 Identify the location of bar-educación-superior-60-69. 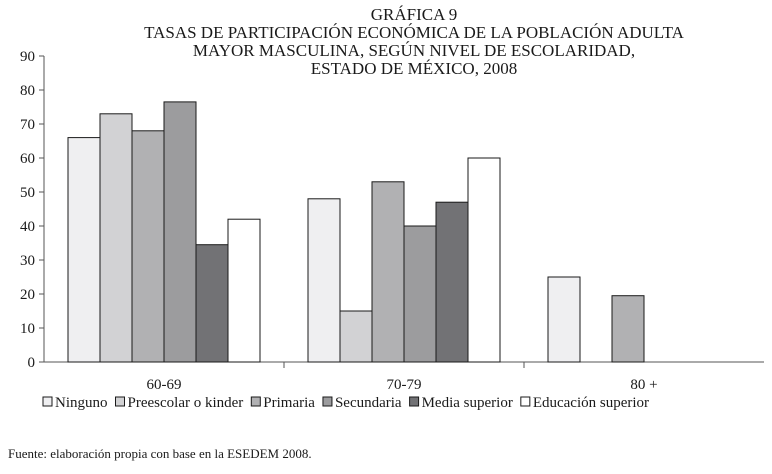
(244, 290).